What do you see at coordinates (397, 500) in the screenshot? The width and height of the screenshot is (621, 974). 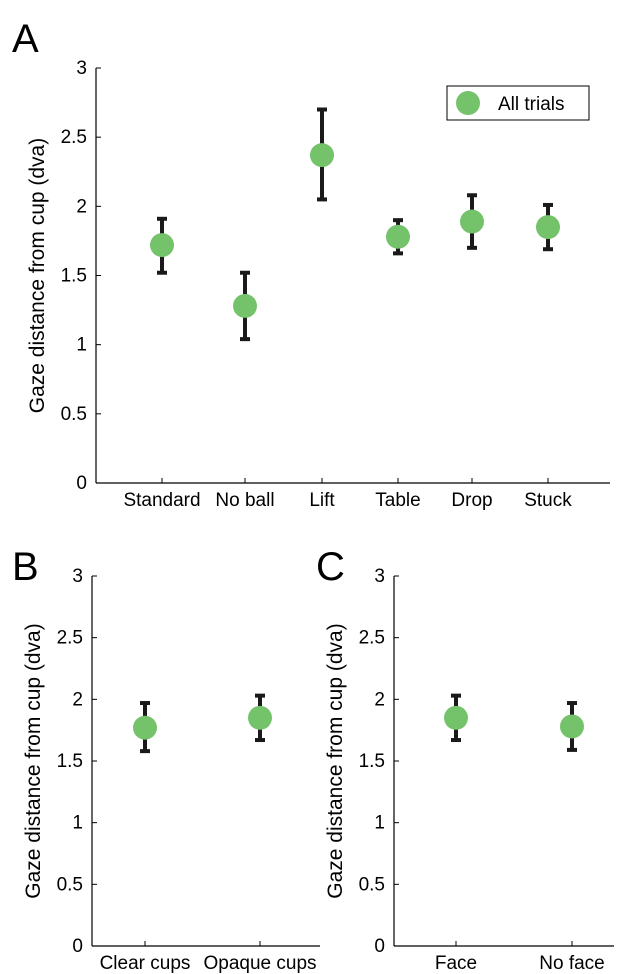 I see `x-tick-label: Table` at bounding box center [397, 500].